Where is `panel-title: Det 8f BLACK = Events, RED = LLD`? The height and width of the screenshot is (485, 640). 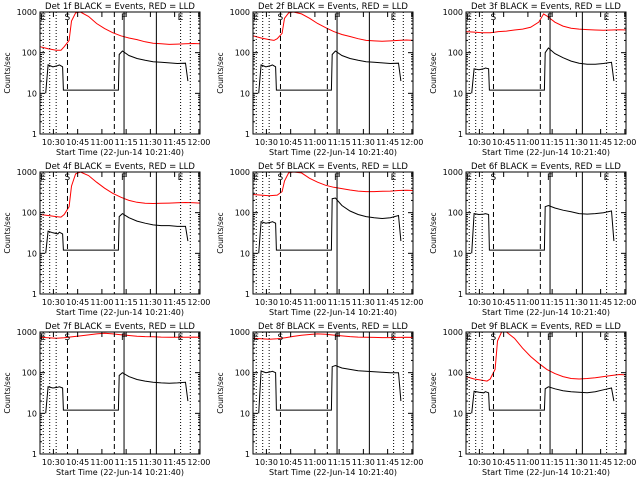 panel-title: Det 8f BLACK = Events, RED = LLD is located at coordinates (333, 327).